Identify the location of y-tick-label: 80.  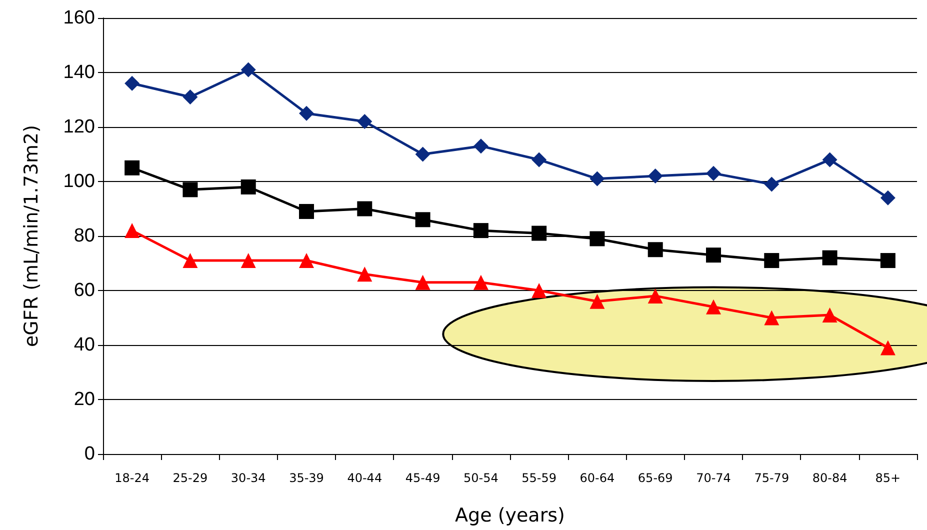
(84, 236).